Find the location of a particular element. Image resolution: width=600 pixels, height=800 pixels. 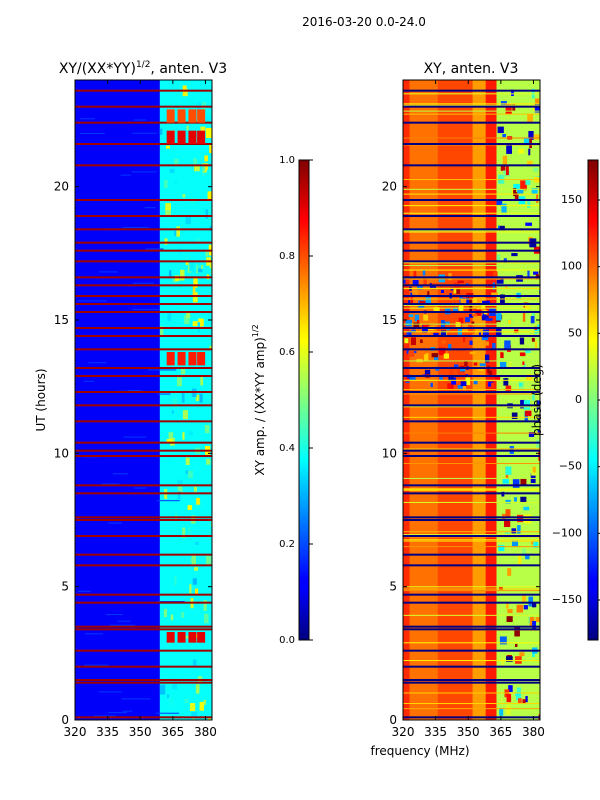

y-tick-label: 10 is located at coordinates (389, 453).